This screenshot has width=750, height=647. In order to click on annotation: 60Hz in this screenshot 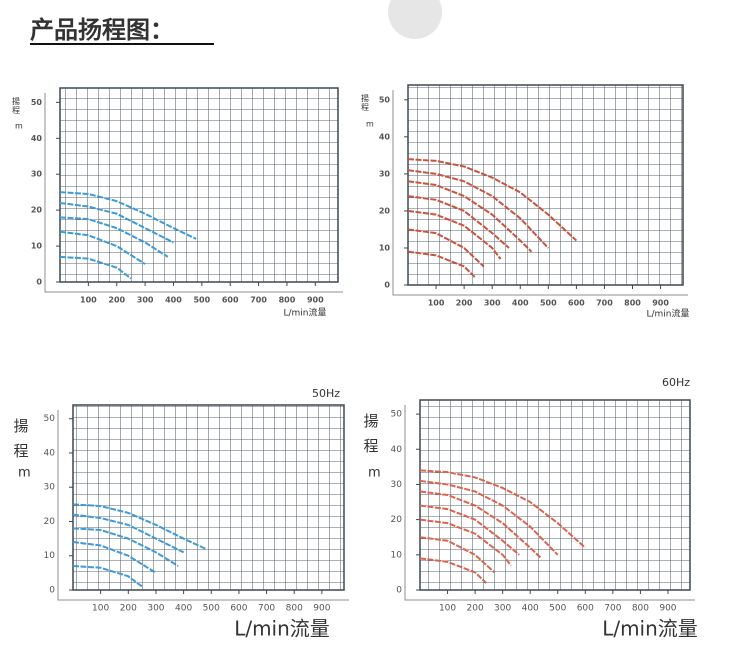, I will do `click(676, 382)`.